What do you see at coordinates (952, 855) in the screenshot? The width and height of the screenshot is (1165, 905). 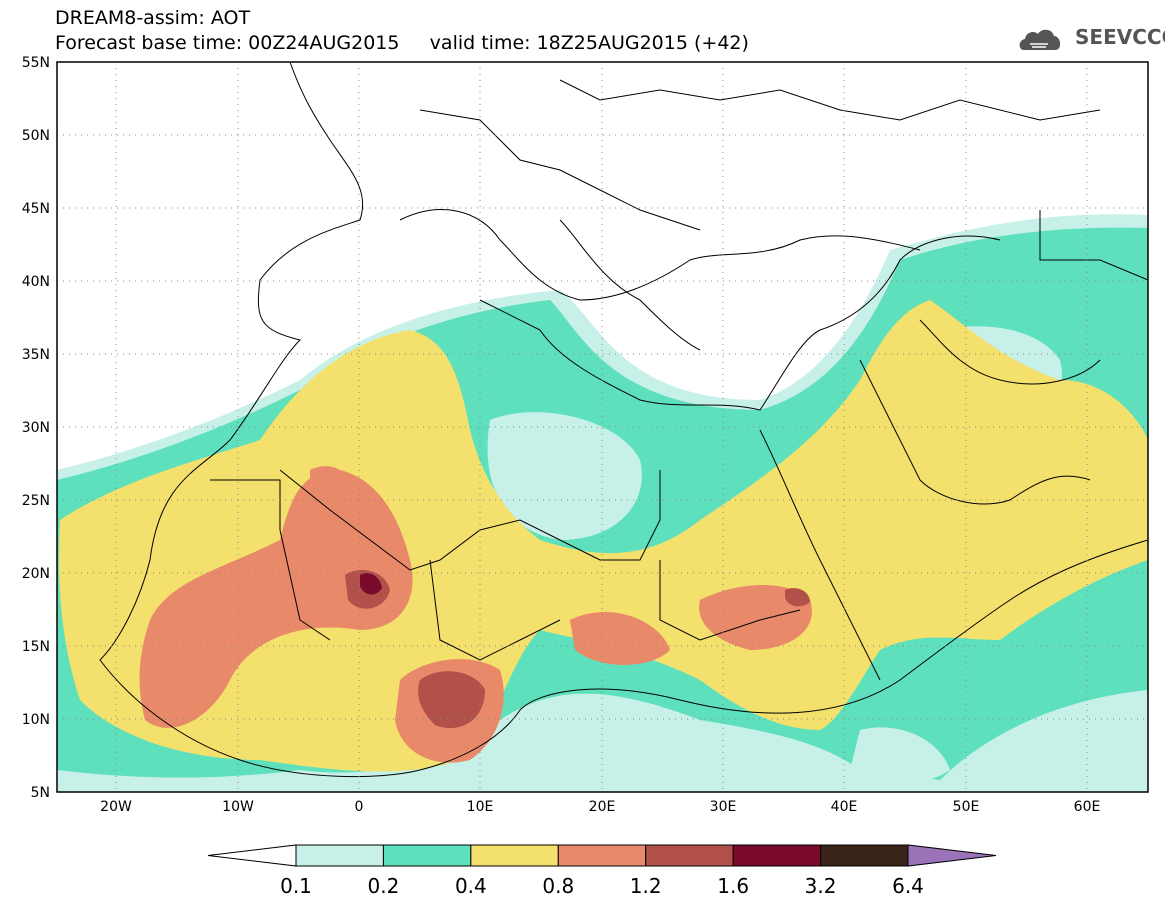 I see `colorbar-arrow-high` at bounding box center [952, 855].